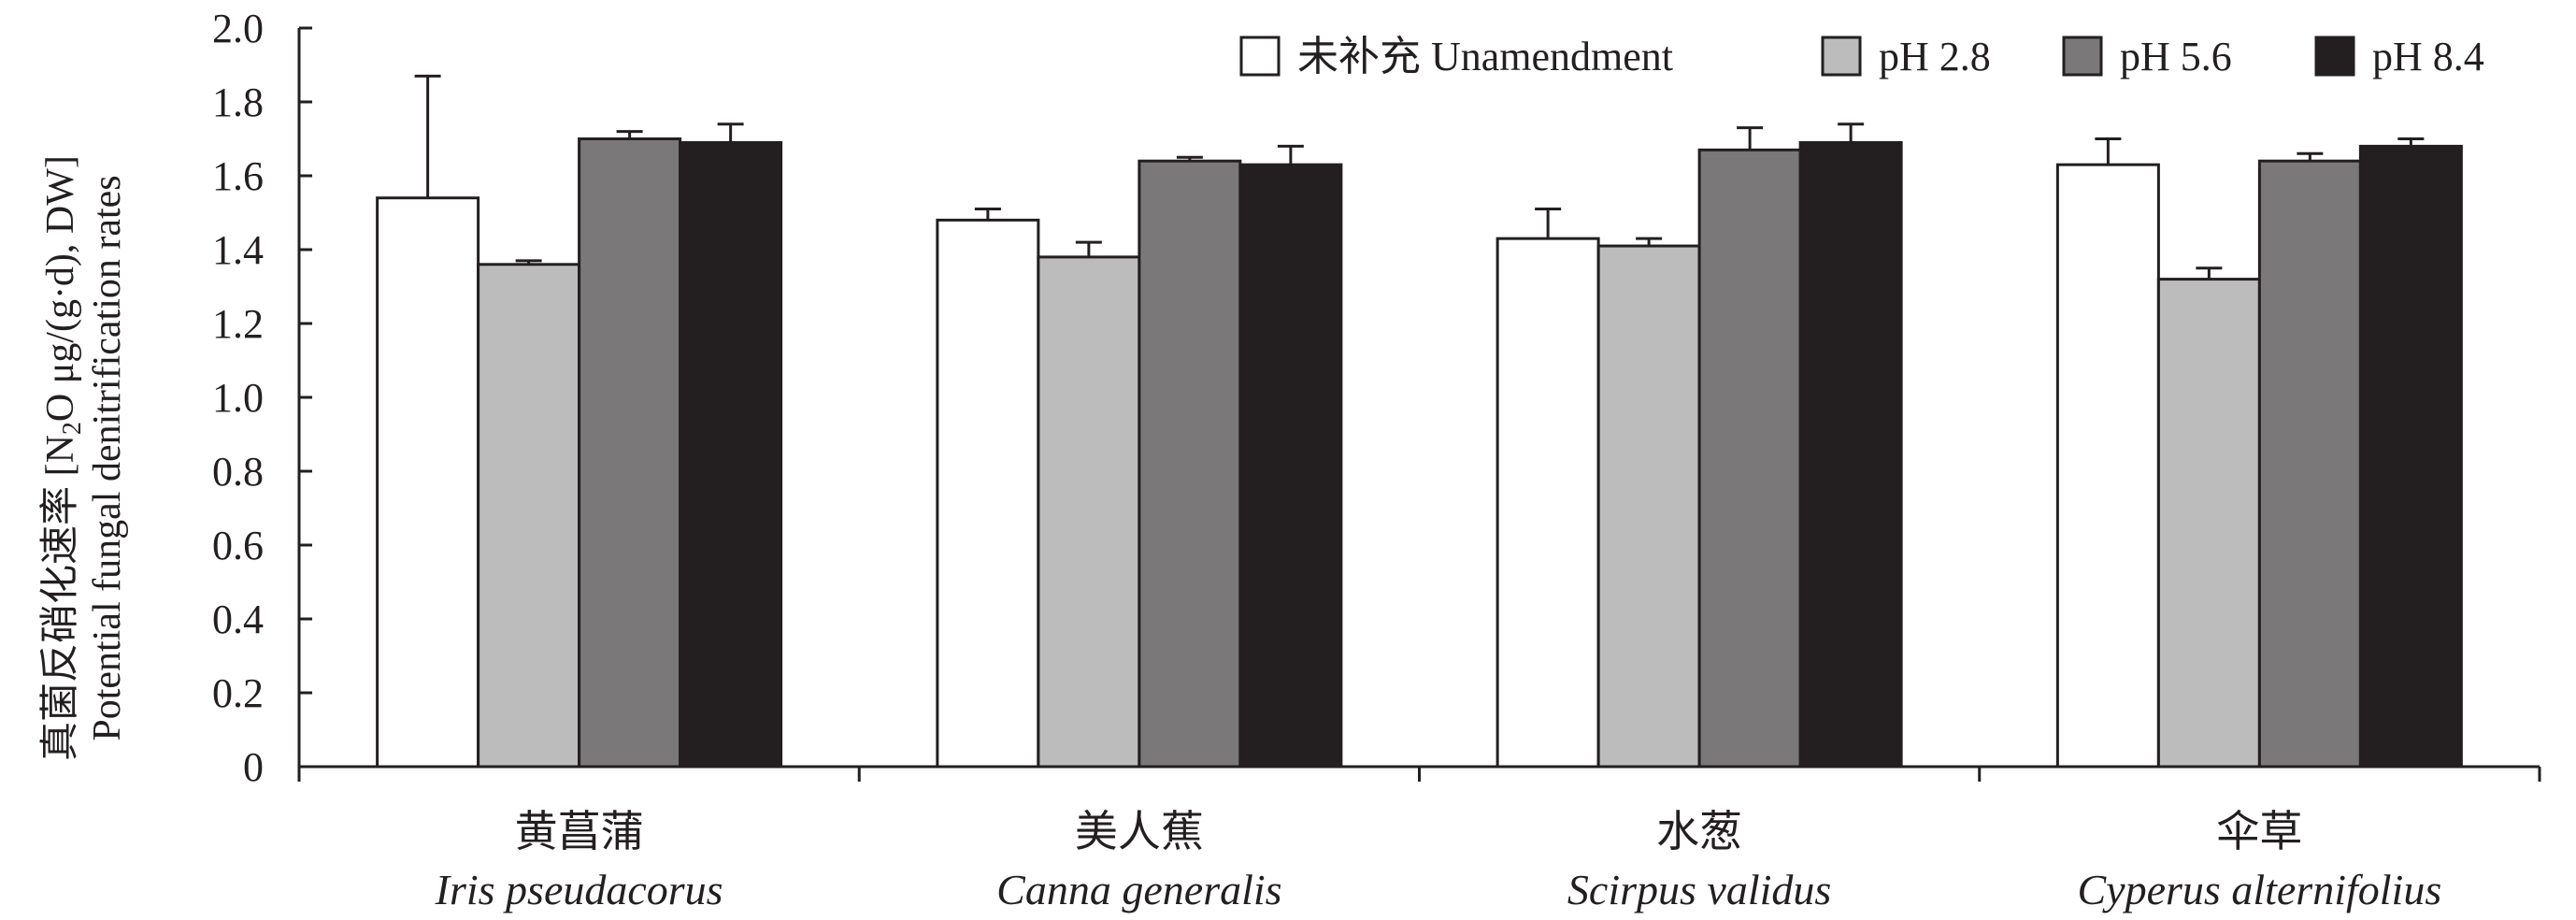 The width and height of the screenshot is (2576, 920). Describe the element at coordinates (2428, 56) in the screenshot. I see `legend-label: pH 8.4` at that location.